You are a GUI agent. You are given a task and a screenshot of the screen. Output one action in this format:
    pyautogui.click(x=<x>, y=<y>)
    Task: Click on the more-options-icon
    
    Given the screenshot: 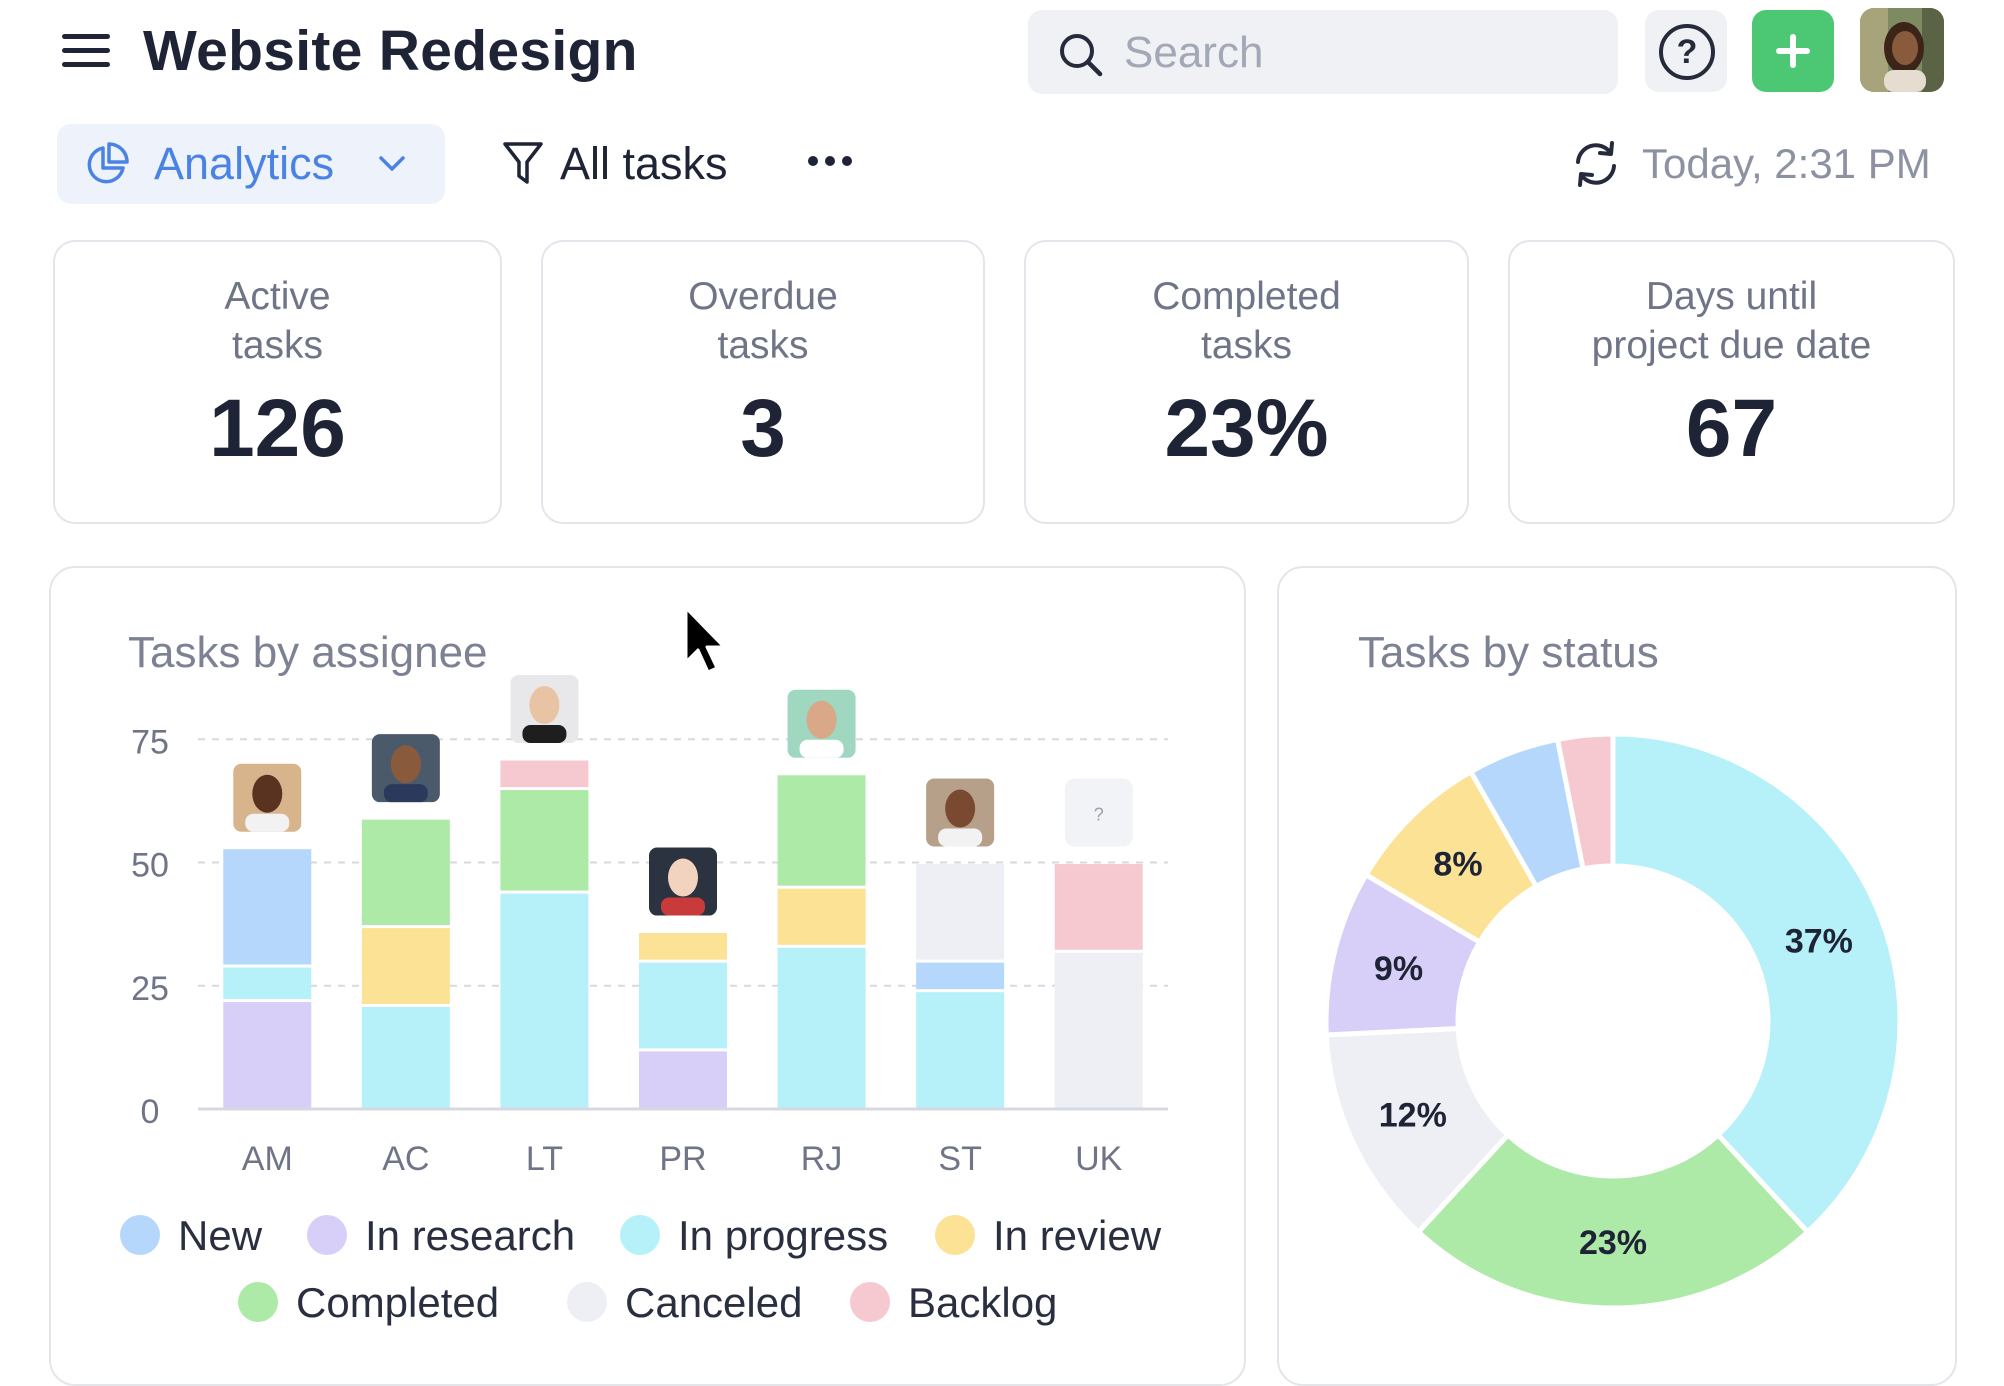 What is the action you would take?
    pyautogui.click(x=834, y=162)
    